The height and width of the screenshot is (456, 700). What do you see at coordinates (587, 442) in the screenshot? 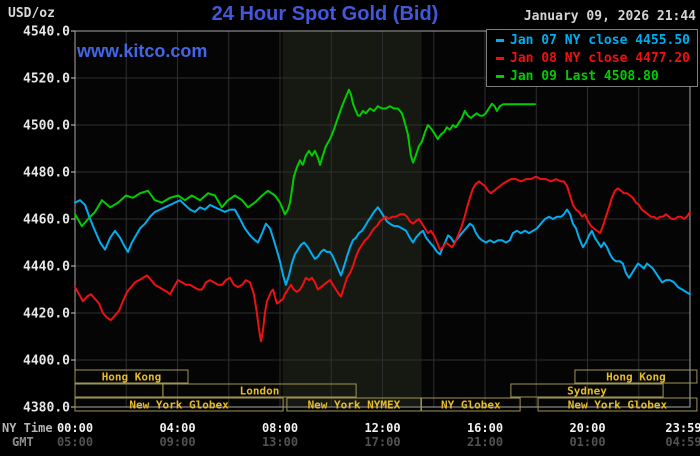
I see `gmt-tick: 01:00` at bounding box center [587, 442].